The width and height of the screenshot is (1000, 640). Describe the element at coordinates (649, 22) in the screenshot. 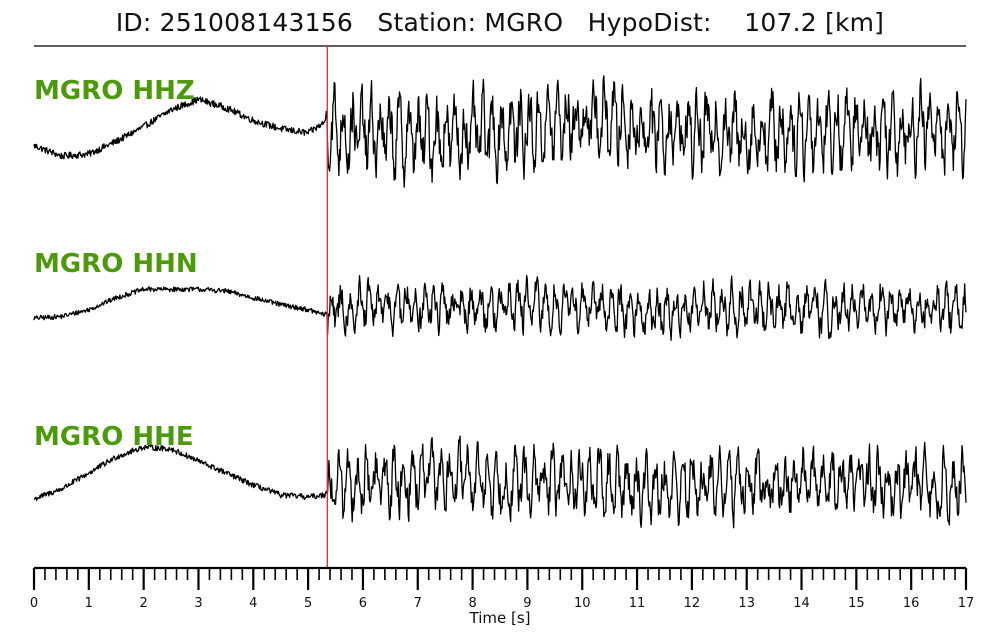

I see `hypodist-label: HypoDist:` at that location.